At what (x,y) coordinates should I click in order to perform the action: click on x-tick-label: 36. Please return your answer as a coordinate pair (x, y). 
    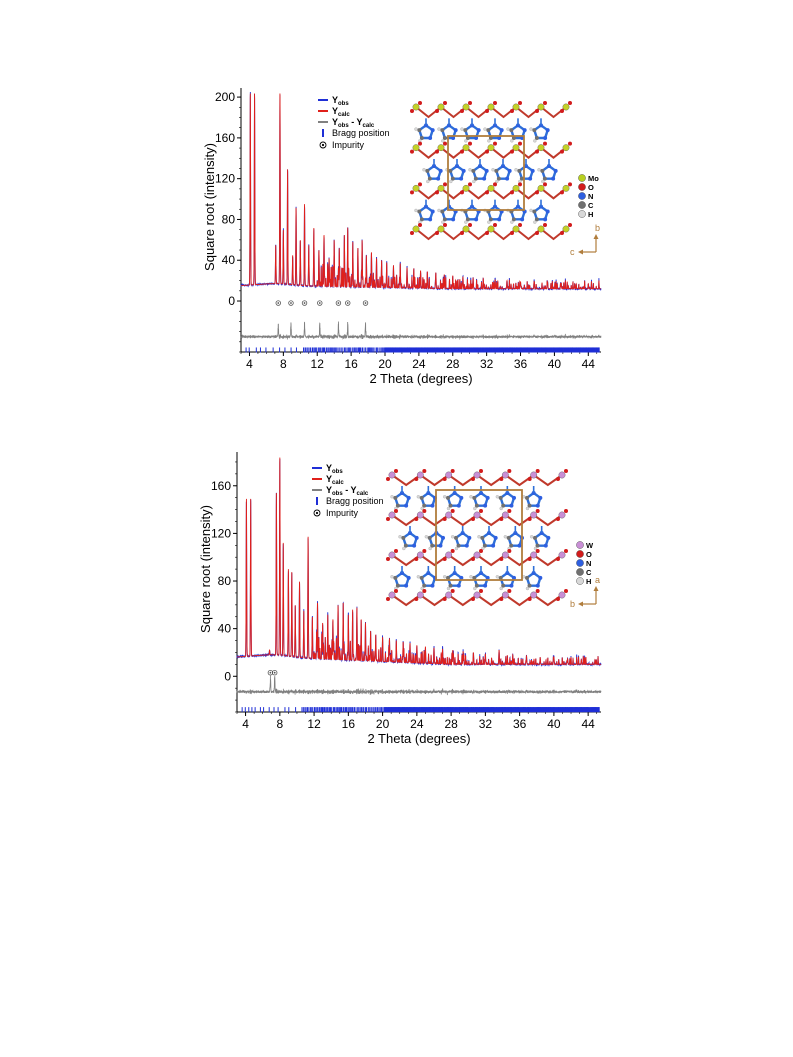
    Looking at the image, I should click on (520, 724).